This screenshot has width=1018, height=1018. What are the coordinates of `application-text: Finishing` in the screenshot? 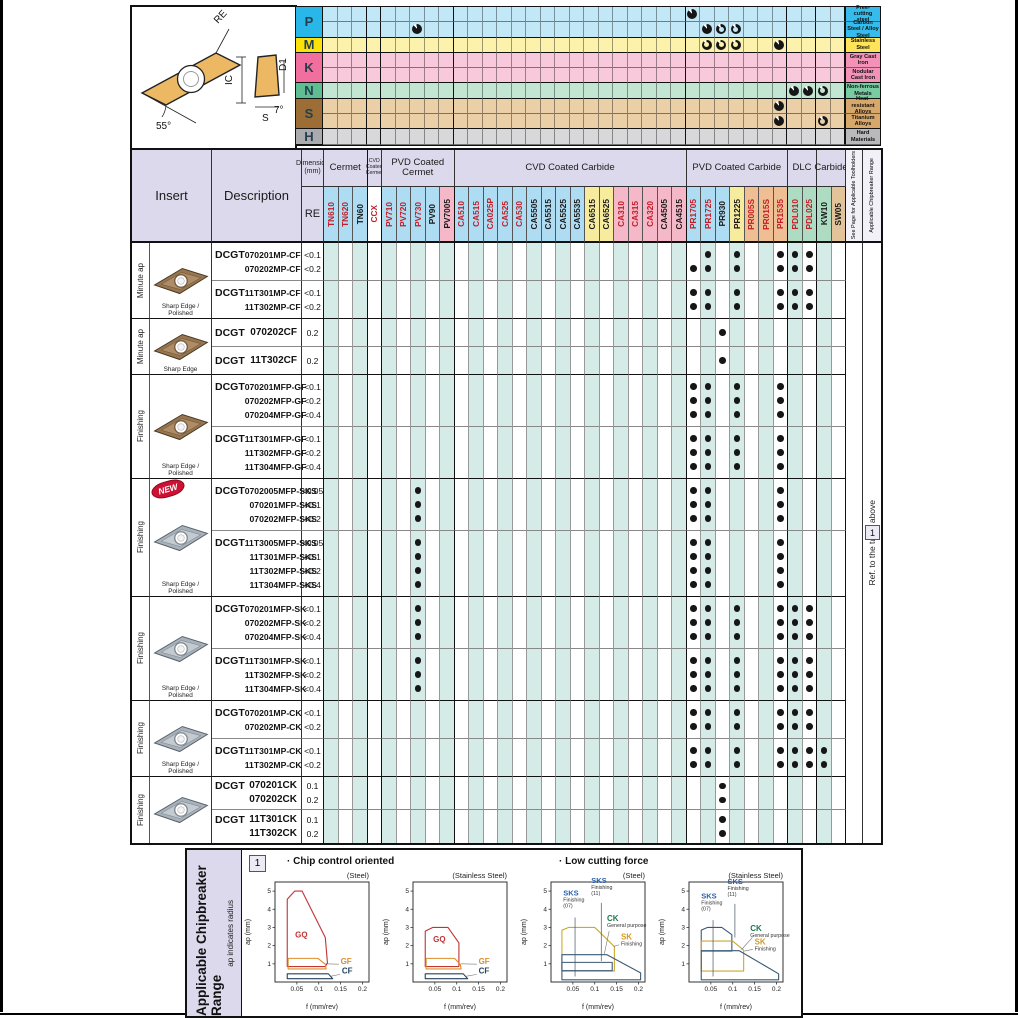 It's located at (140, 426).